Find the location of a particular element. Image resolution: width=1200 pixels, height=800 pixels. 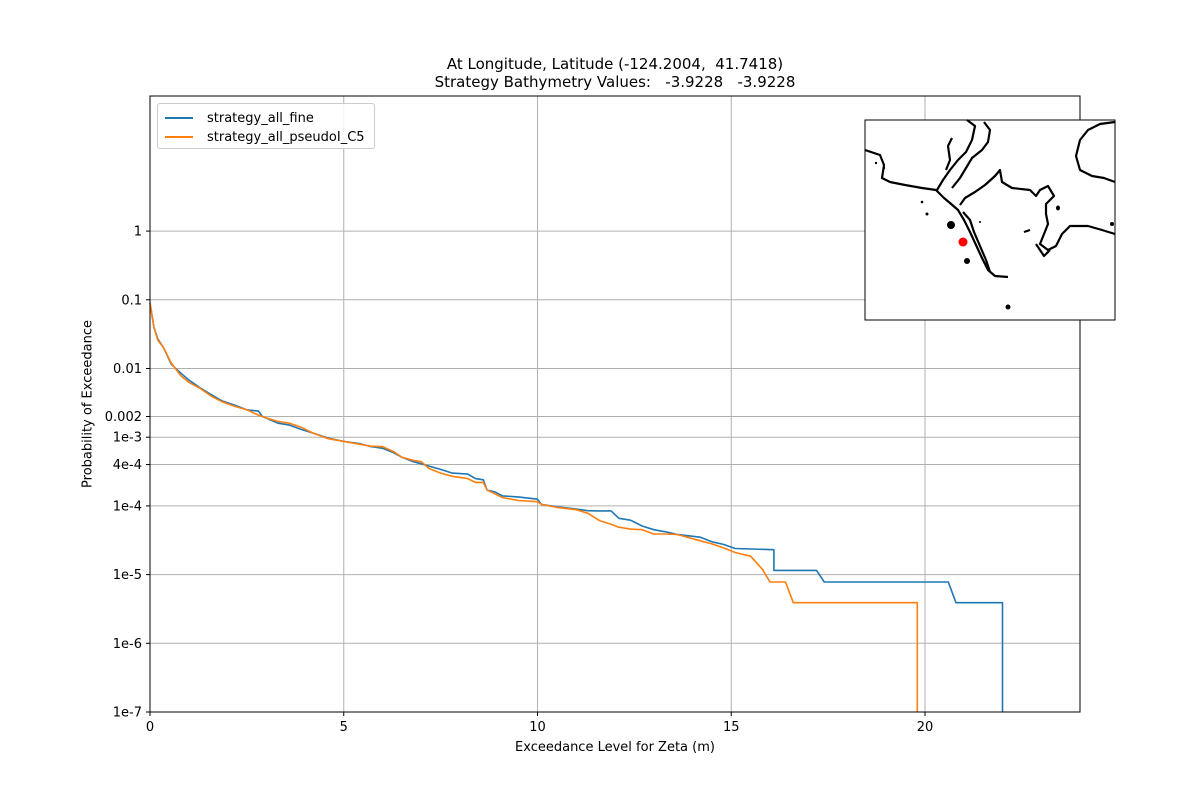

coastline-main is located at coordinates (936, 213).